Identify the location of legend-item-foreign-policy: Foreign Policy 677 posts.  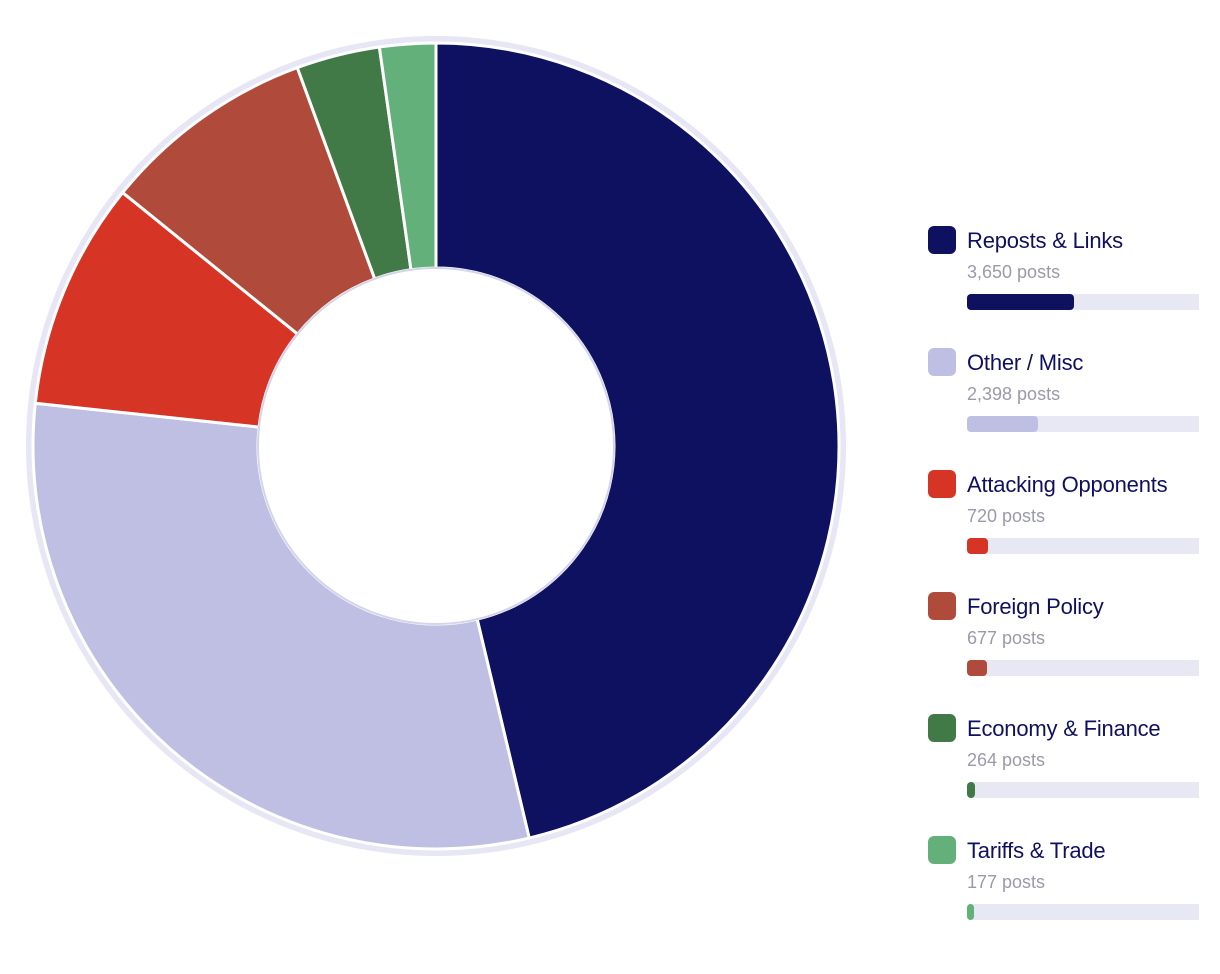
(1074, 651).